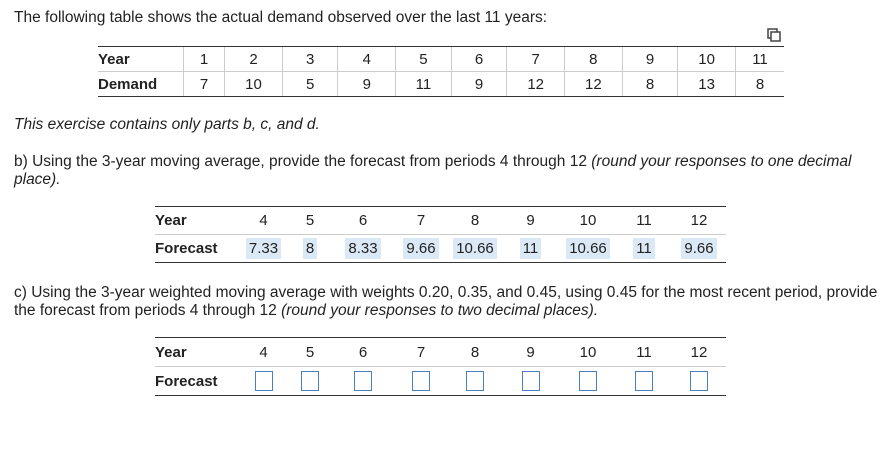 This screenshot has width=889, height=458. I want to click on copy-icon, so click(774, 35).